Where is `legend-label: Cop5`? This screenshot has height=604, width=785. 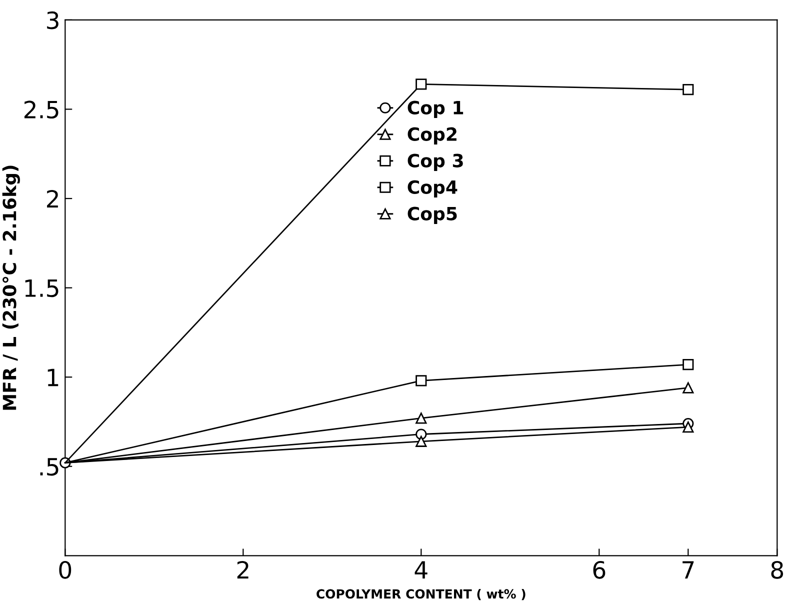 legend-label: Cop5 is located at coordinates (432, 215).